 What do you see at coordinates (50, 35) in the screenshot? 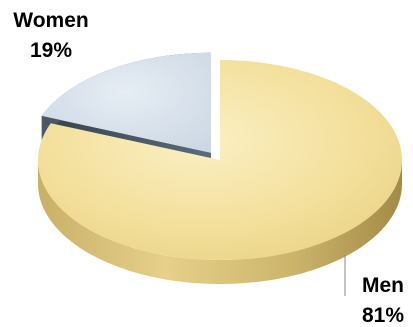
I see `label-women: Women 19%` at bounding box center [50, 35].